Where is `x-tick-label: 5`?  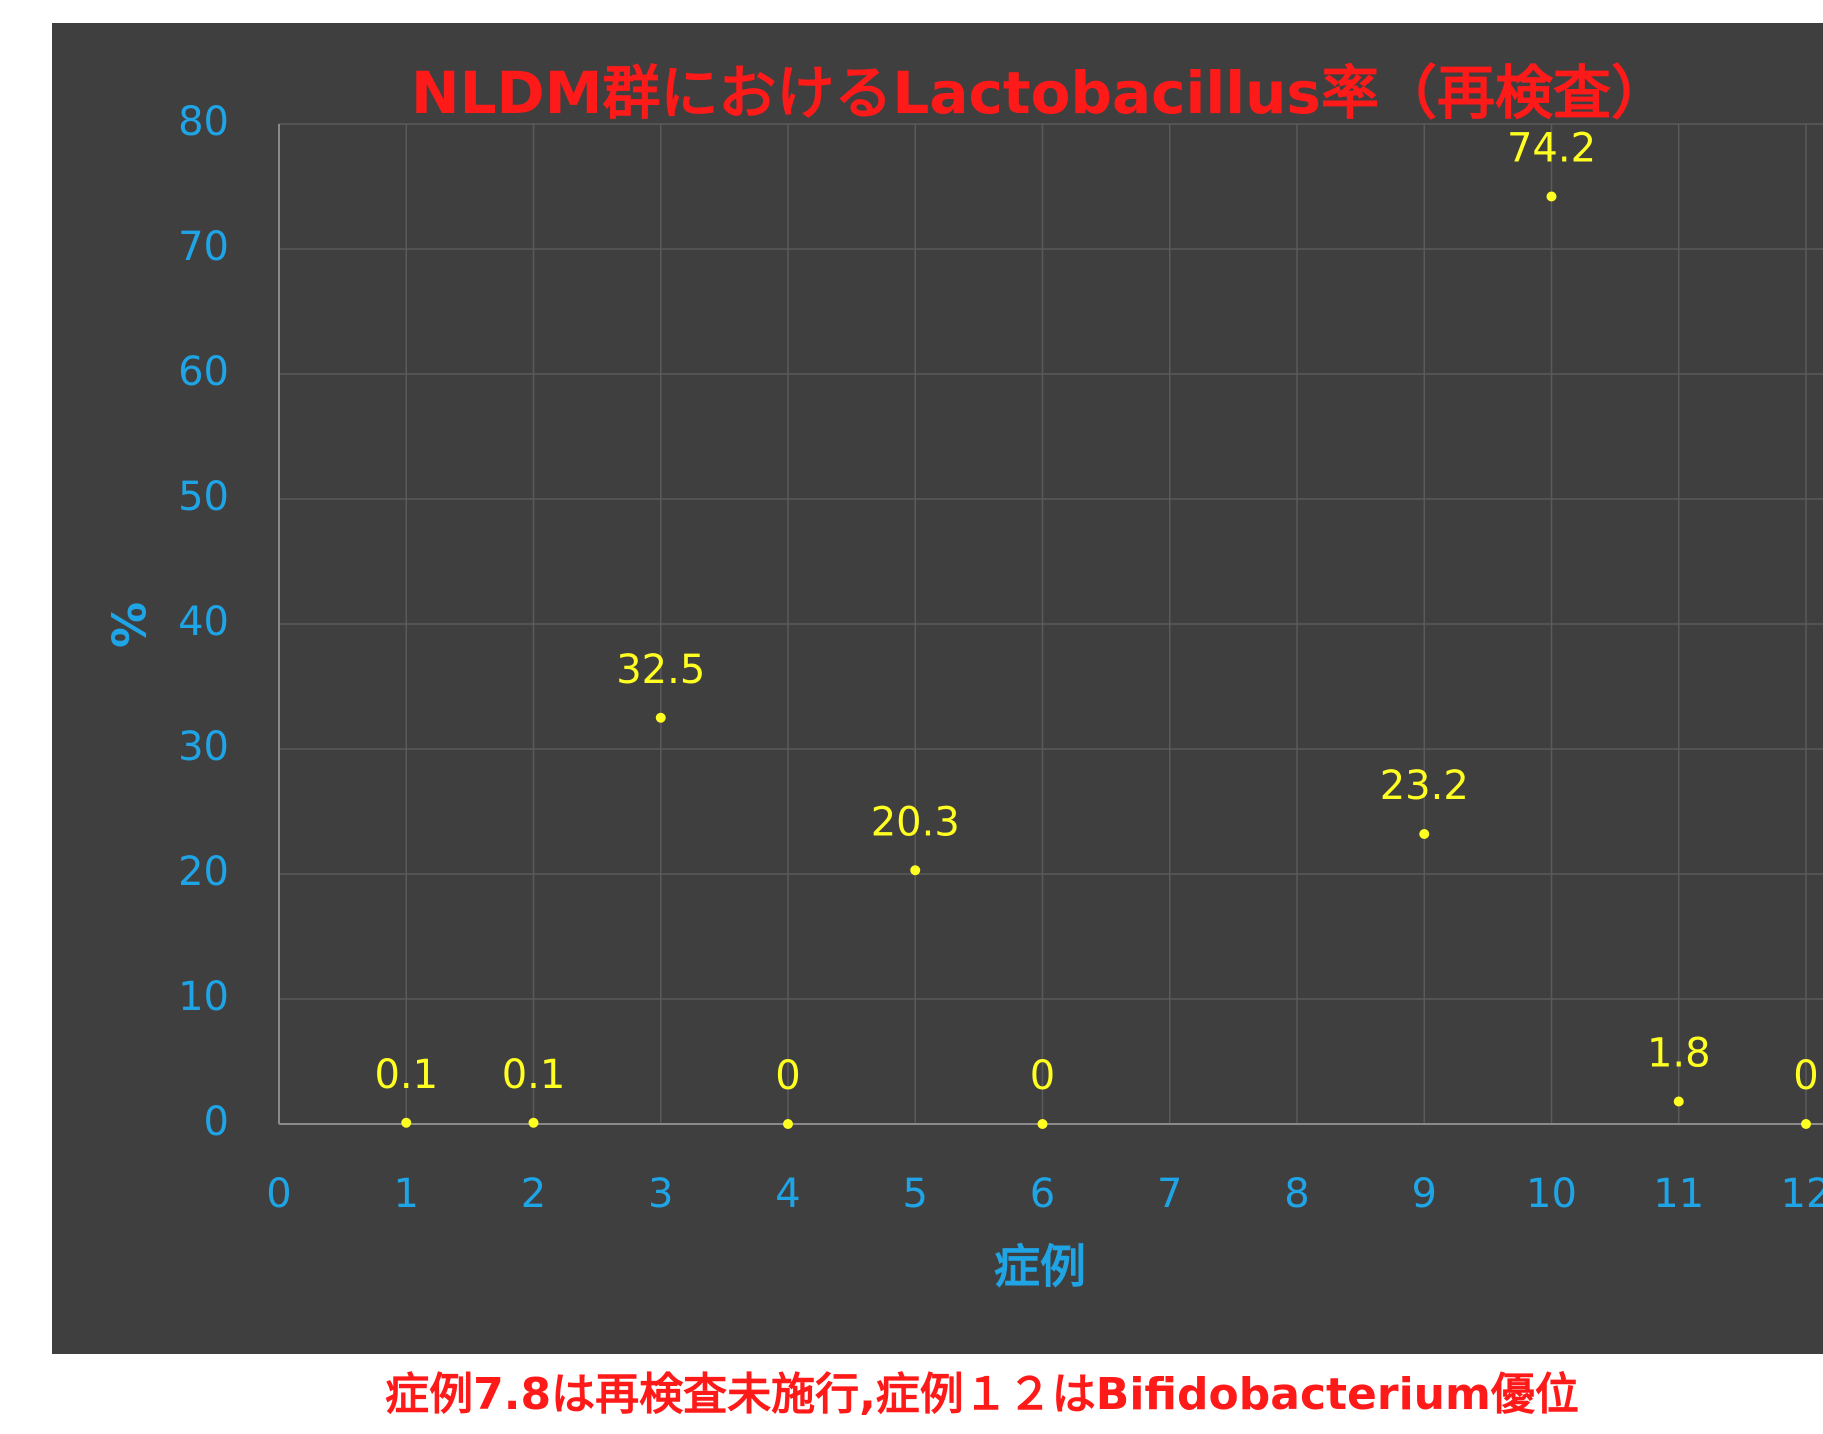 x-tick-label: 5 is located at coordinates (915, 1194).